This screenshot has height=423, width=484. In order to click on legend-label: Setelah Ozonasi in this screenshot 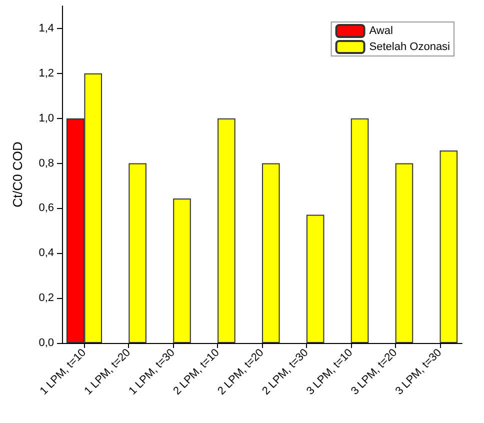, I will do `click(409, 47)`.